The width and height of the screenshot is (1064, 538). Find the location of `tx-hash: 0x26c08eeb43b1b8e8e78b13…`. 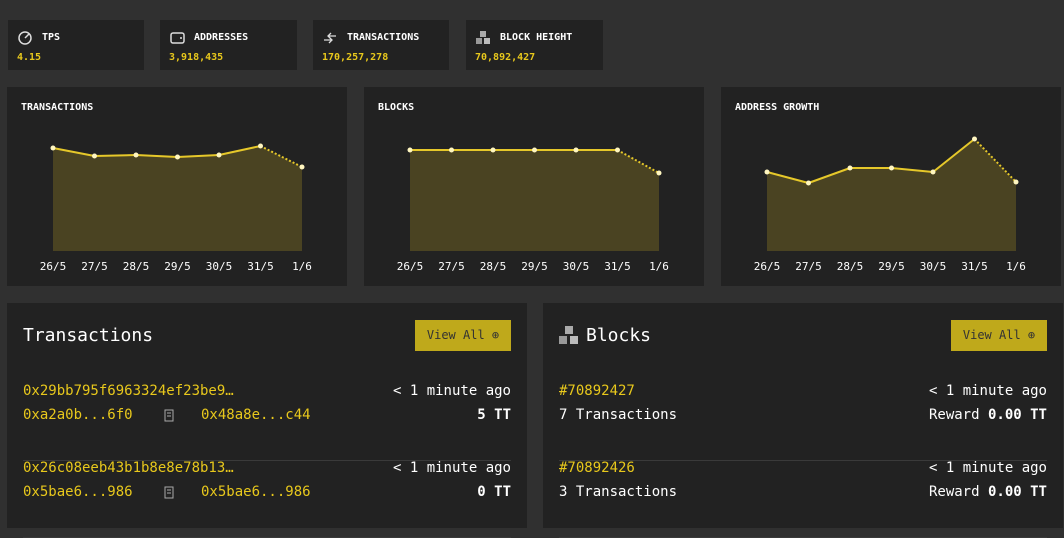

tx-hash: 0x26c08eeb43b1b8e8e78b13… is located at coordinates (128, 468).